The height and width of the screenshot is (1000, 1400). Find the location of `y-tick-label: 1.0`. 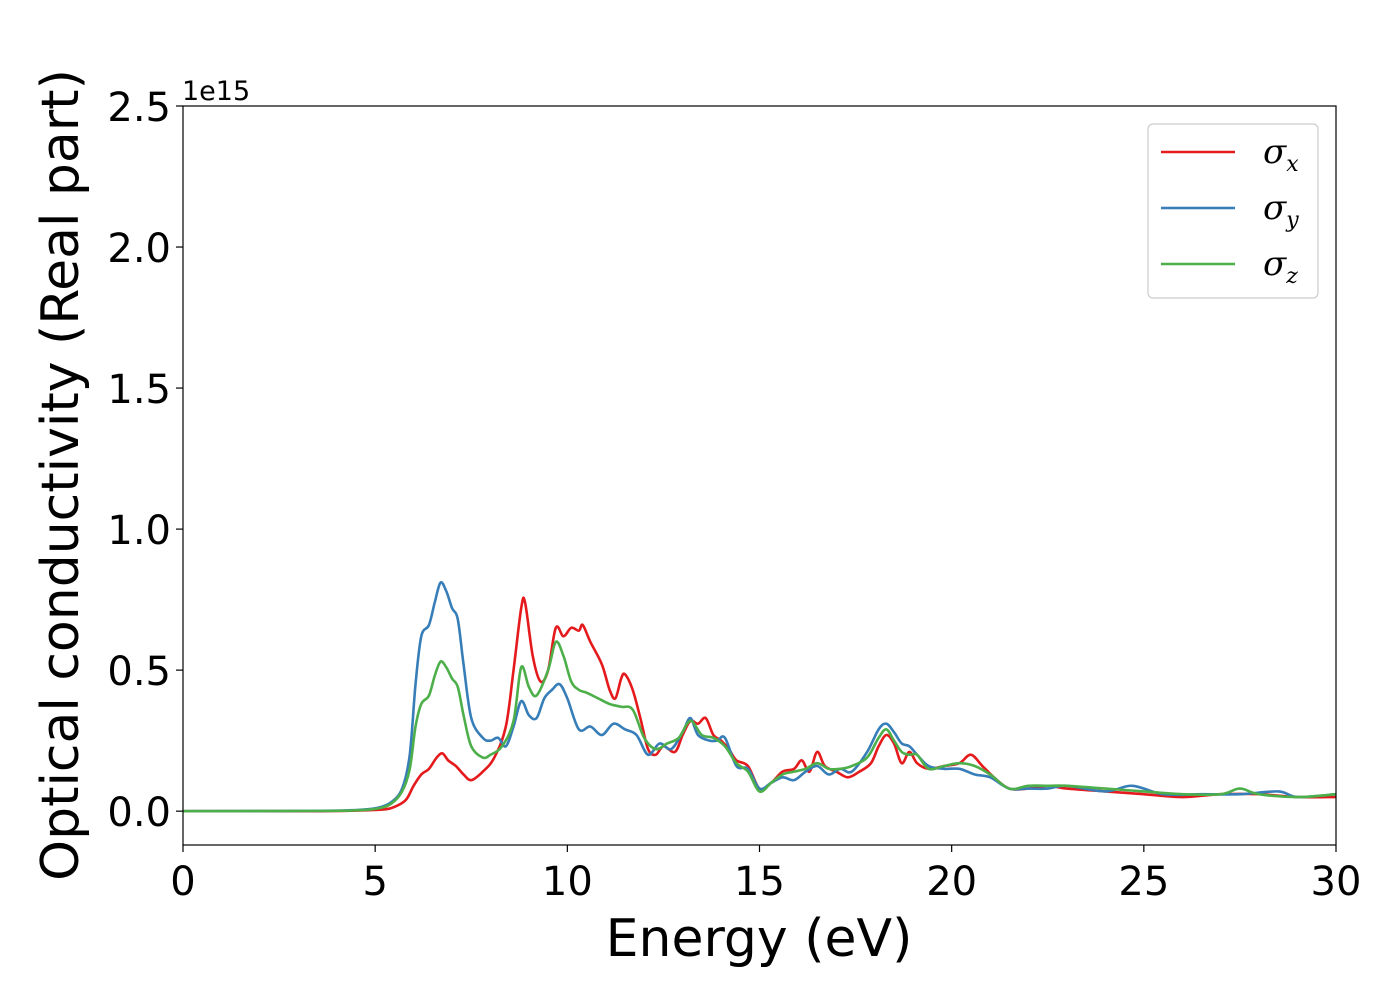

y-tick-label: 1.0 is located at coordinates (139, 531).